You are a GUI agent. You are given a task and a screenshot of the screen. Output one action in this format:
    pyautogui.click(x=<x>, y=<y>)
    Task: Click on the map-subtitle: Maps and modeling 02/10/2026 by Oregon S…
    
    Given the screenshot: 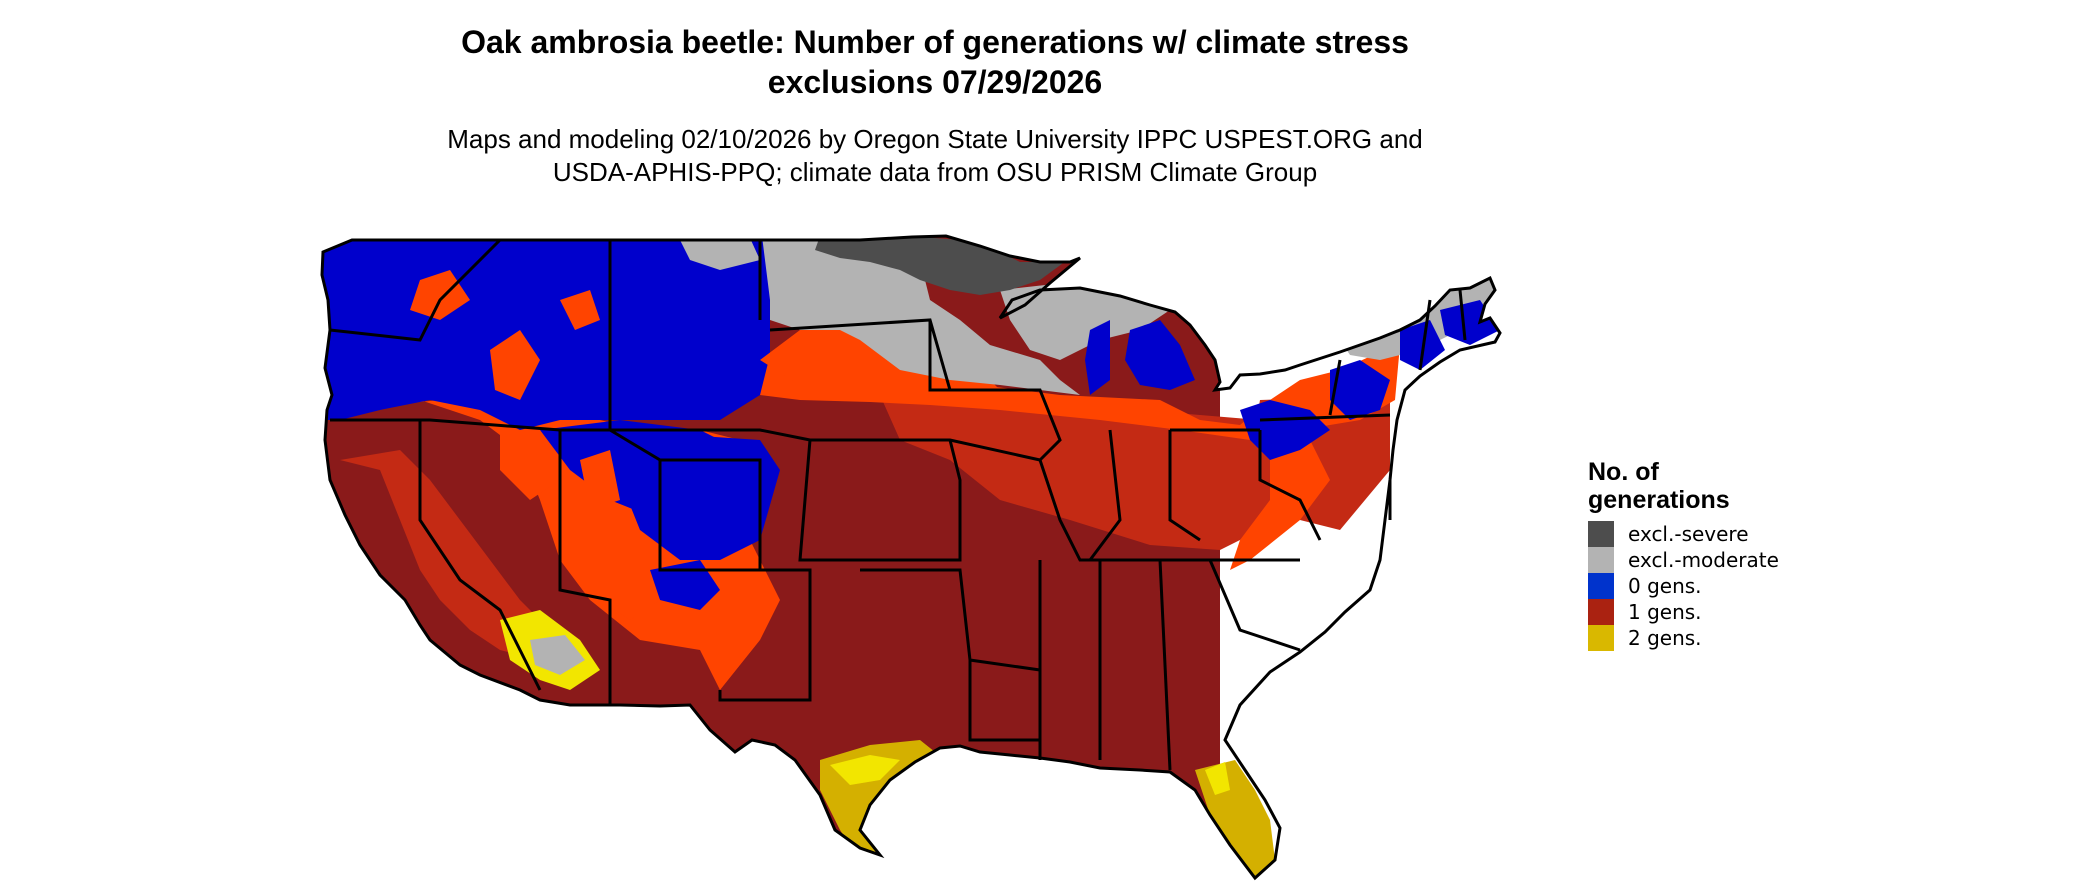 What is the action you would take?
    pyautogui.click(x=935, y=156)
    